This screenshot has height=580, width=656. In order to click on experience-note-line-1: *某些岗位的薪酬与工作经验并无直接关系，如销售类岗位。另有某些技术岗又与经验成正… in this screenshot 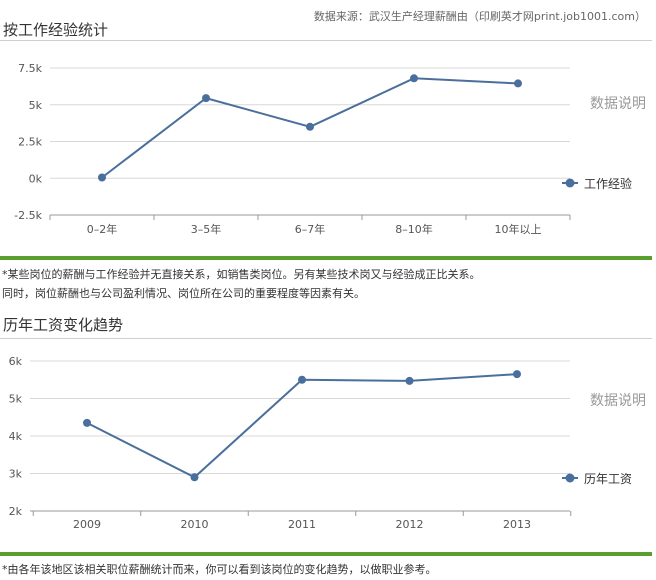, I will do `click(241, 274)`.